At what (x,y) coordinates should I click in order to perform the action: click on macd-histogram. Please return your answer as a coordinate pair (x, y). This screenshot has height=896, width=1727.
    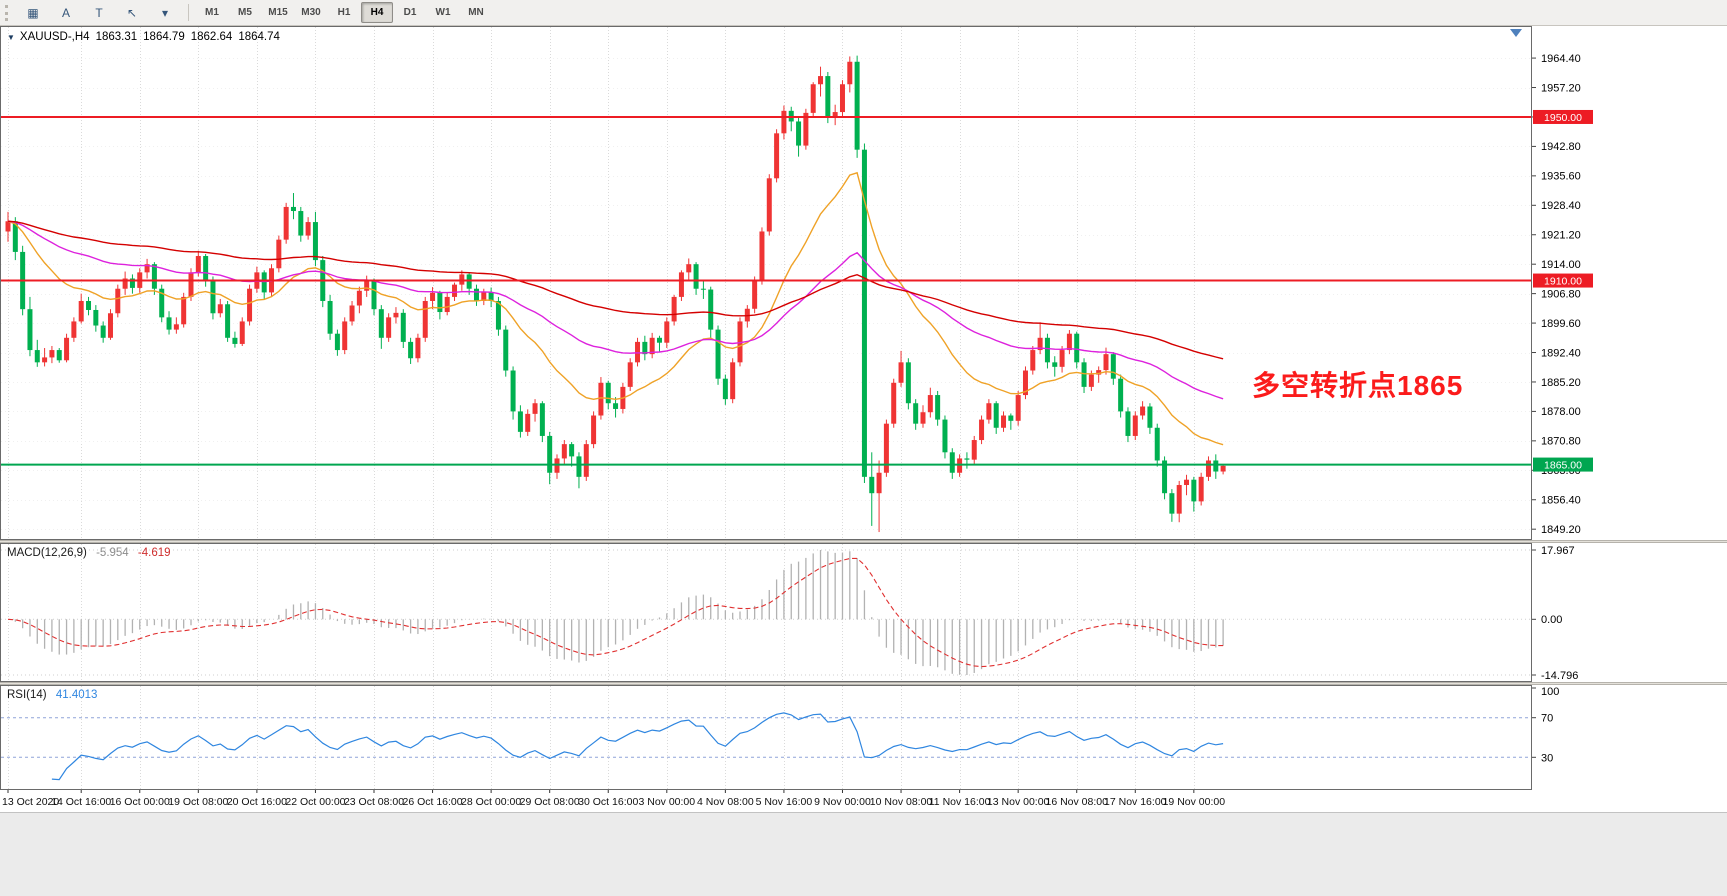
    Looking at the image, I should click on (619, 612).